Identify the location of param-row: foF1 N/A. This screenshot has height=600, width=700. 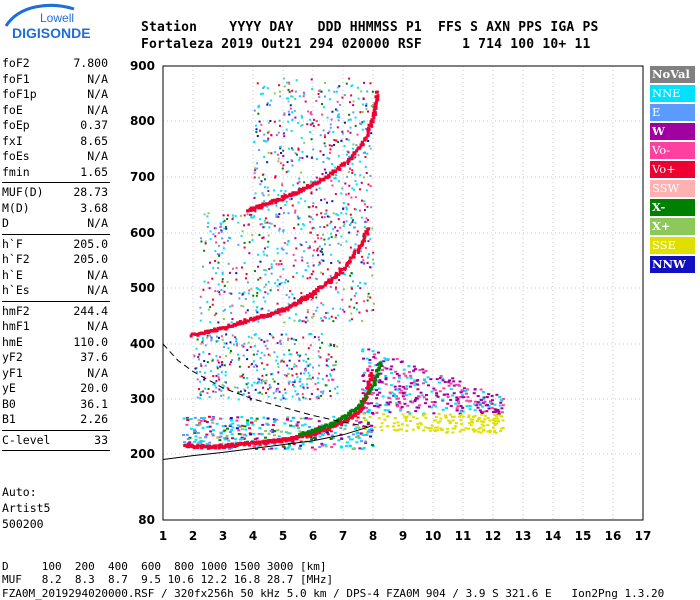
(55, 80).